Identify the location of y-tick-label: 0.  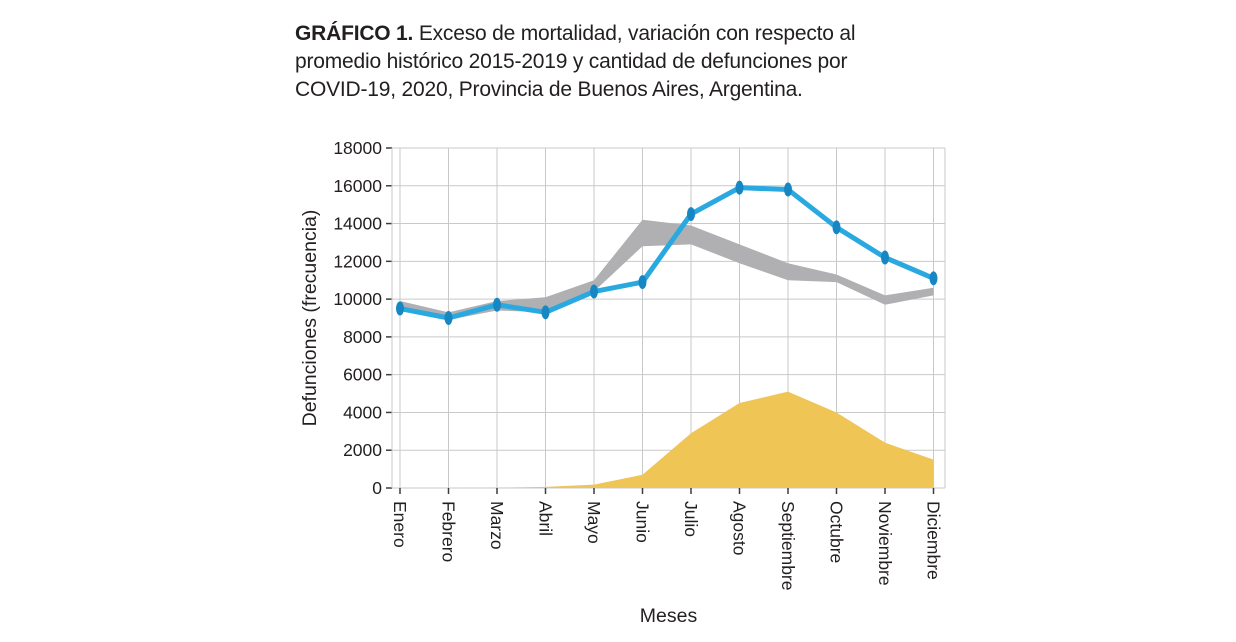
(377, 488).